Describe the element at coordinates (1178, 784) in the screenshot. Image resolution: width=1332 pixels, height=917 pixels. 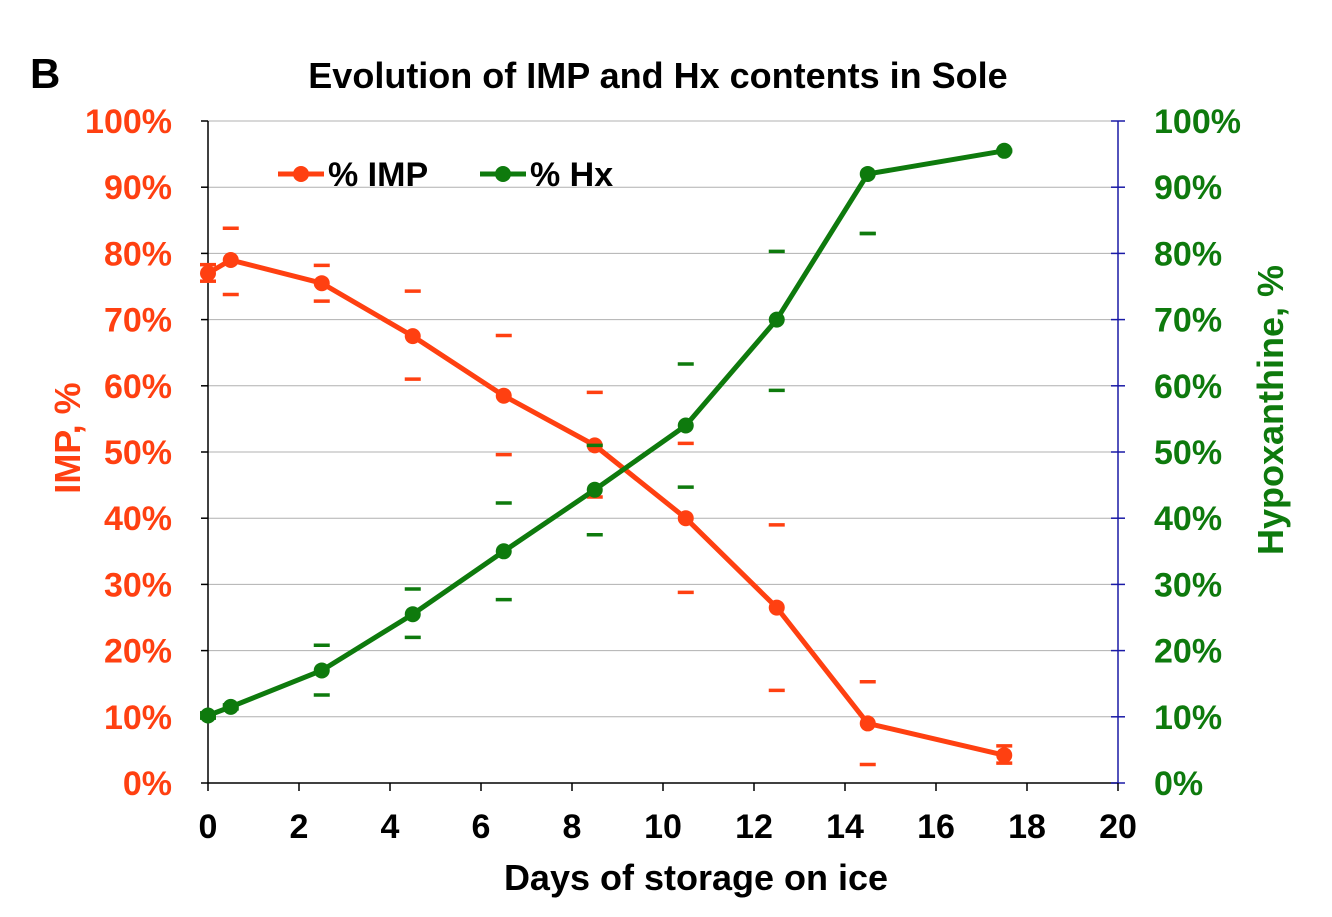
I see `right-tick-label: 0%` at that location.